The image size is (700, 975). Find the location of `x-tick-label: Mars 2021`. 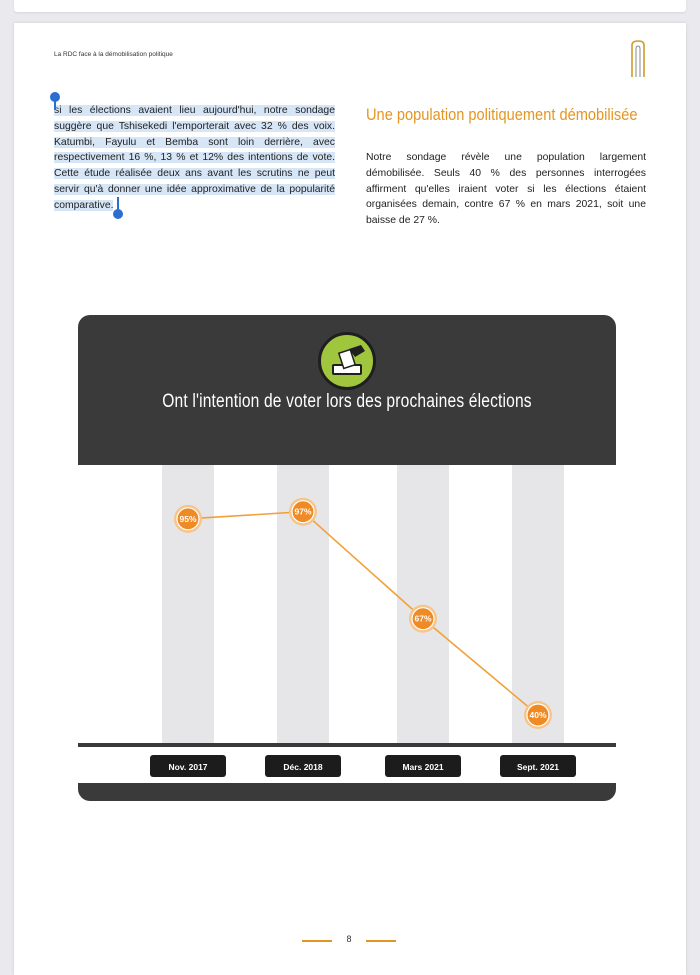

x-tick-label: Mars 2021 is located at coordinates (422, 767).